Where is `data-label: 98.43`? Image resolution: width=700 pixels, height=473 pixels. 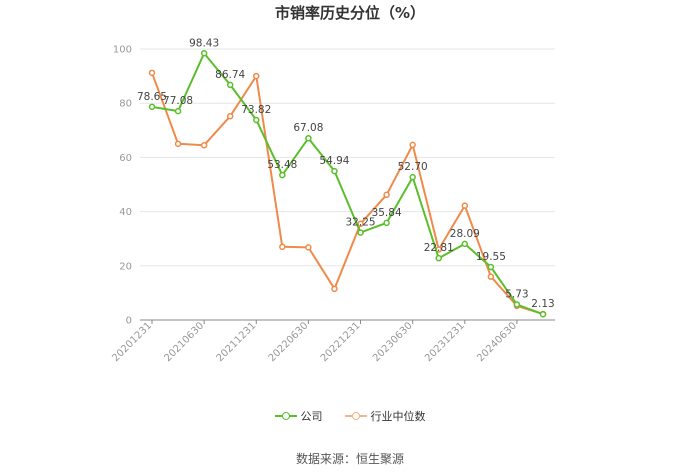 data-label: 98.43 is located at coordinates (204, 43).